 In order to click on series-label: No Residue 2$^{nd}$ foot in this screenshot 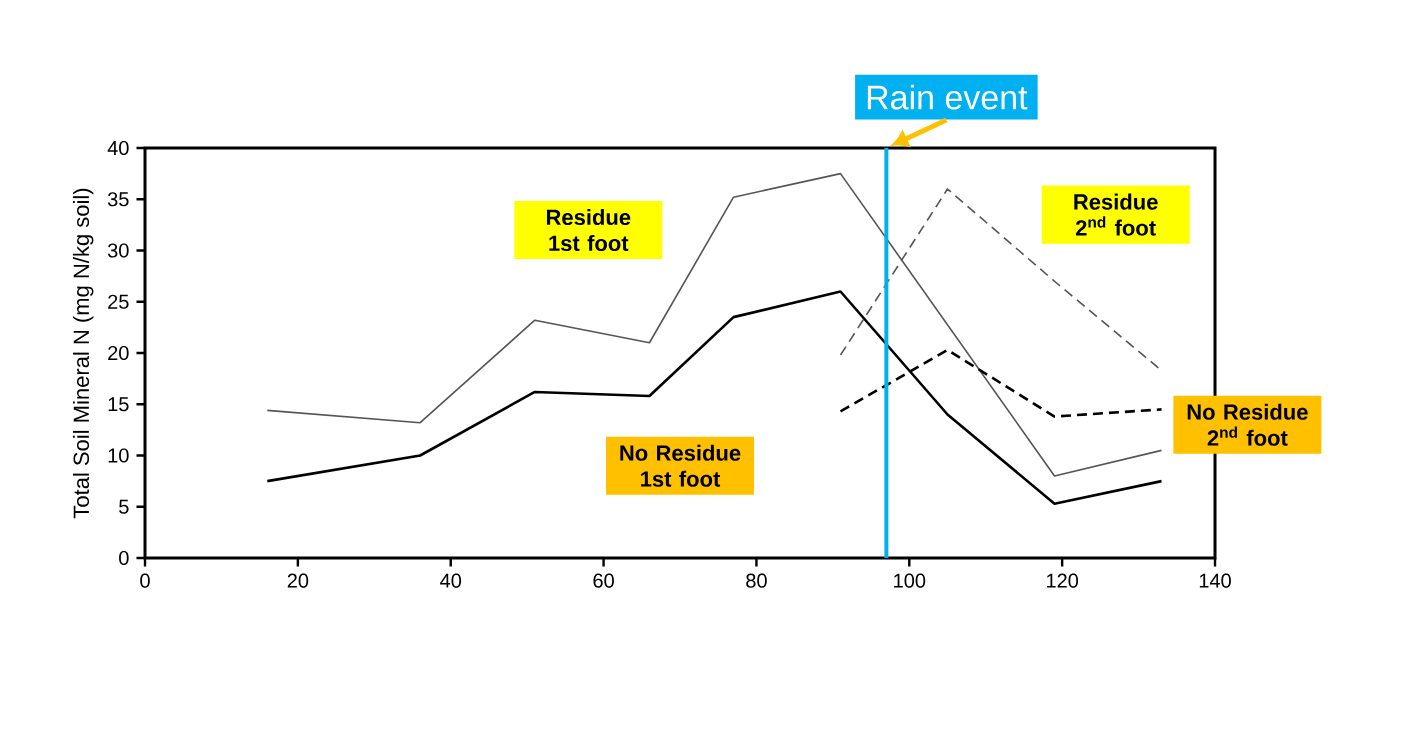, I will do `click(1247, 424)`.